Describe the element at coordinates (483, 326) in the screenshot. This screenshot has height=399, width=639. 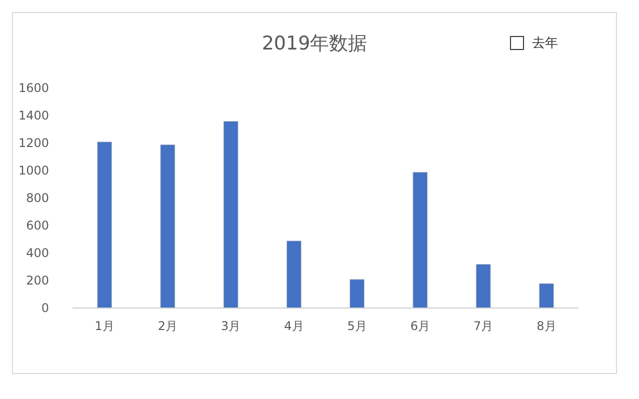
I see `x-tick-label: 7月` at that location.